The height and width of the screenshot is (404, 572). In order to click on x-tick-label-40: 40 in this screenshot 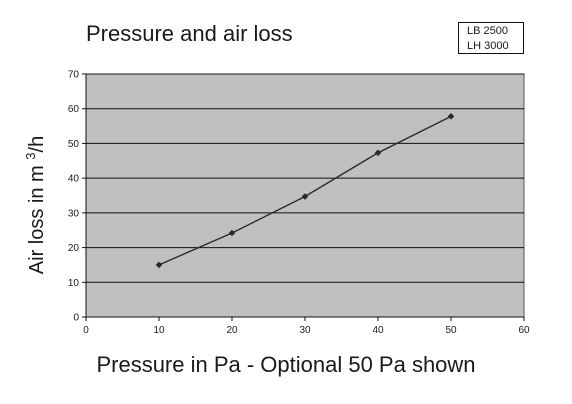, I will do `click(378, 330)`.